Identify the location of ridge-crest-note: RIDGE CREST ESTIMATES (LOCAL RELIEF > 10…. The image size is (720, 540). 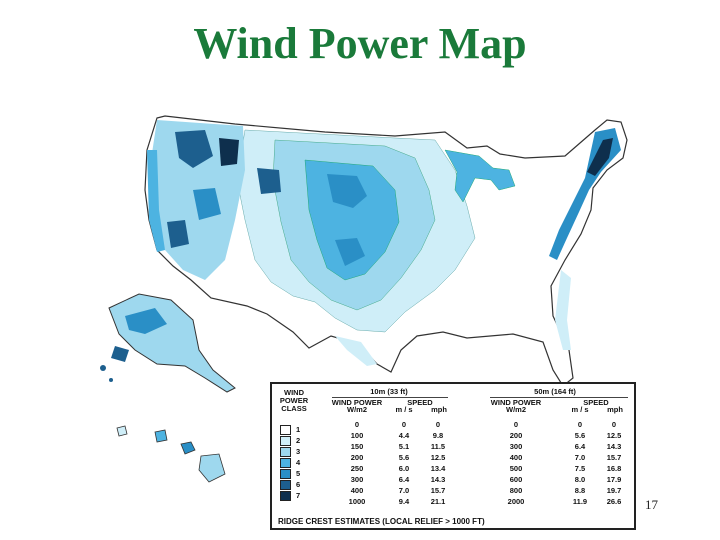
(381, 521).